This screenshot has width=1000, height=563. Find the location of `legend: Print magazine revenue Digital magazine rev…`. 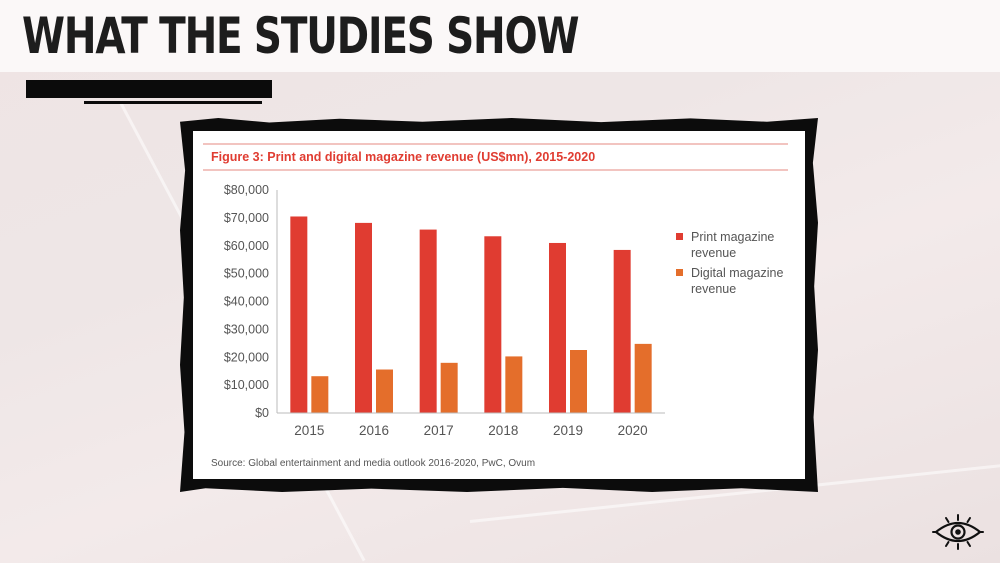

legend: Print magazine revenue Digital magazine rev… is located at coordinates (729, 263).